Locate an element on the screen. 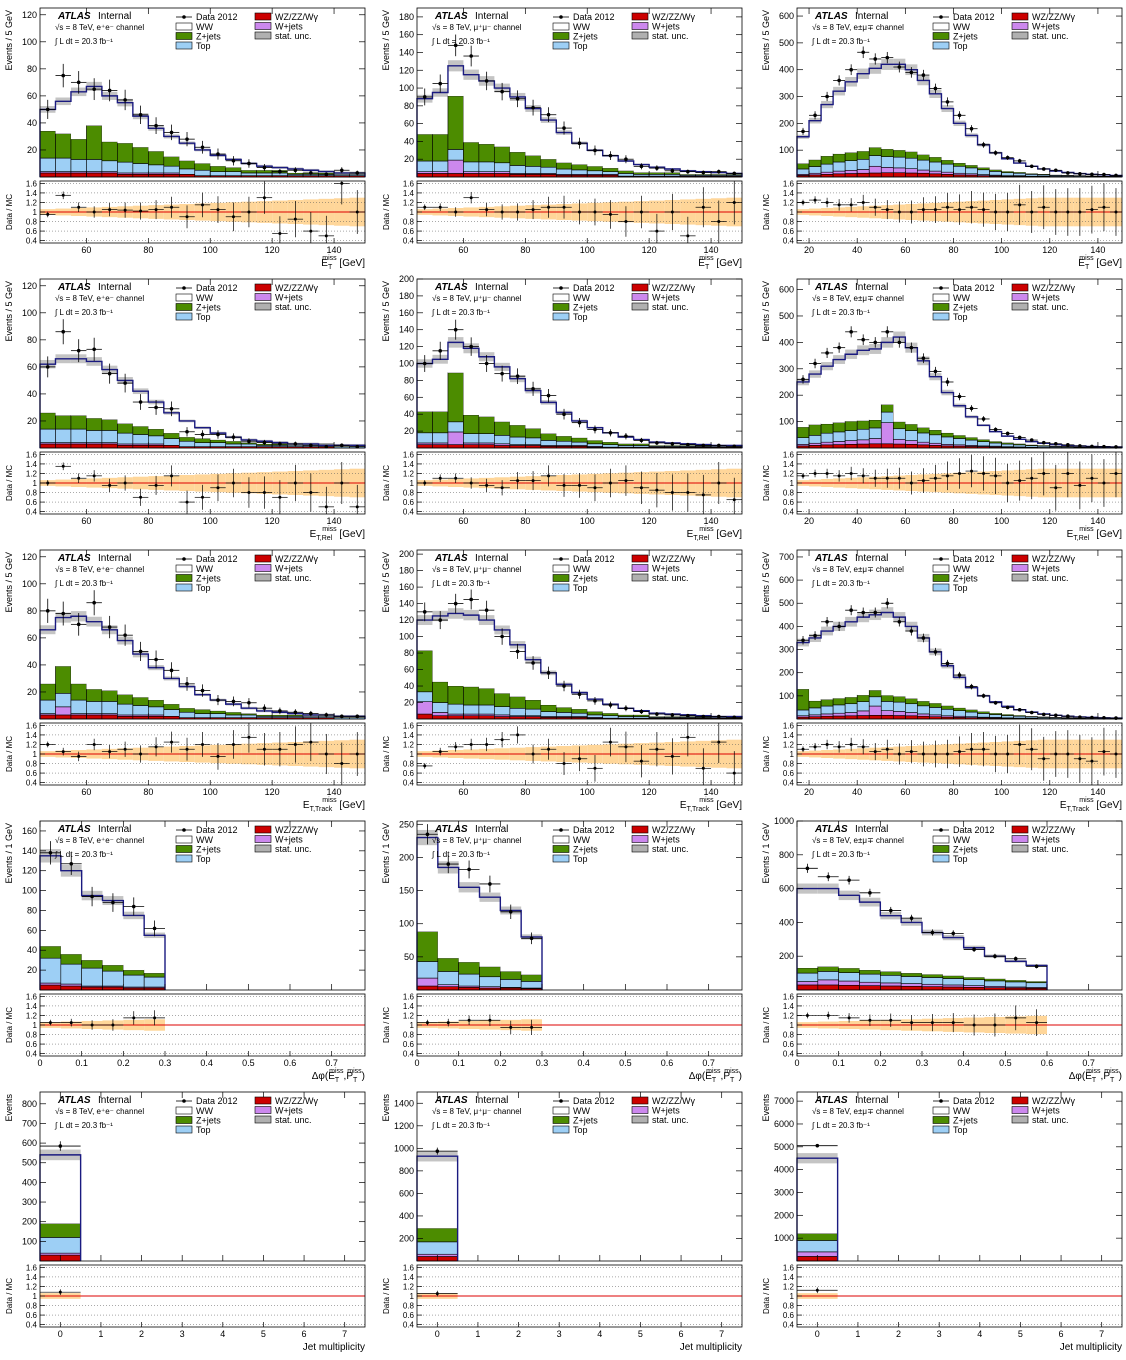 The image size is (1126, 1360). y-axis-label: Events / 1 GeV is located at coordinates (386, 853).